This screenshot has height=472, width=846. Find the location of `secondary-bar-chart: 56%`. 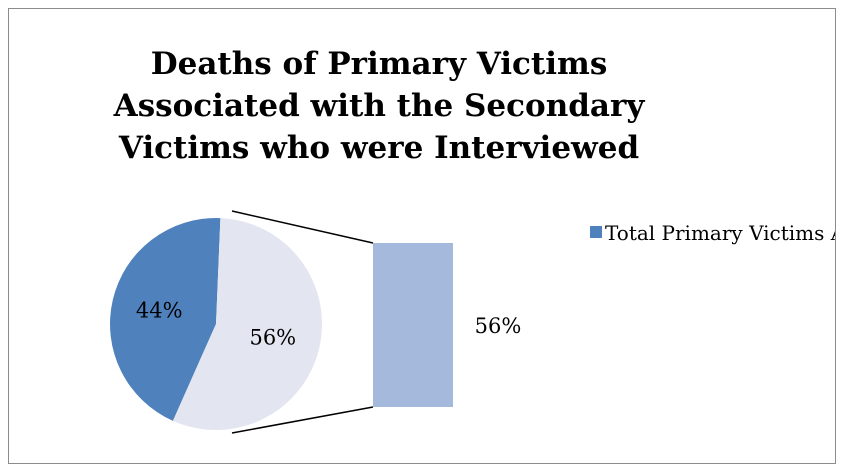

secondary-bar-chart: 56% is located at coordinates (447, 325).